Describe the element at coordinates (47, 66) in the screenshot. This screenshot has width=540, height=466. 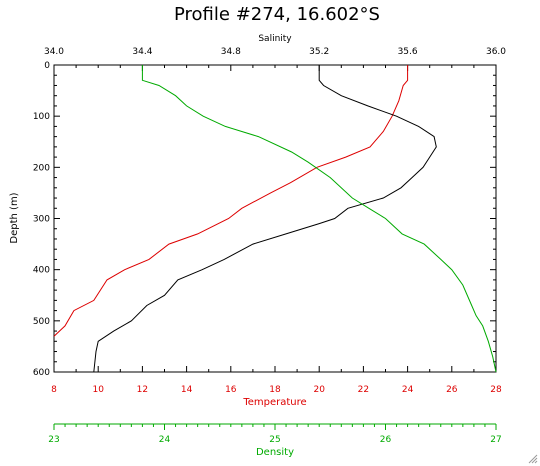
I see `depth-tick-label: 0` at that location.